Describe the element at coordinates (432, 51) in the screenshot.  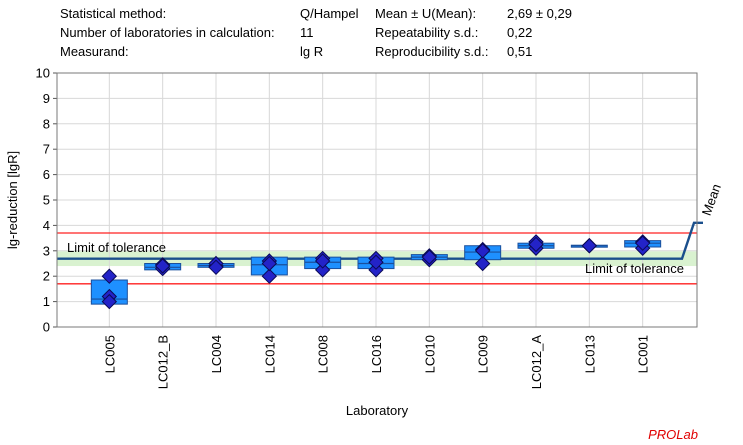
I see `reproducibility-label: Reproducibility s.d.:` at that location.